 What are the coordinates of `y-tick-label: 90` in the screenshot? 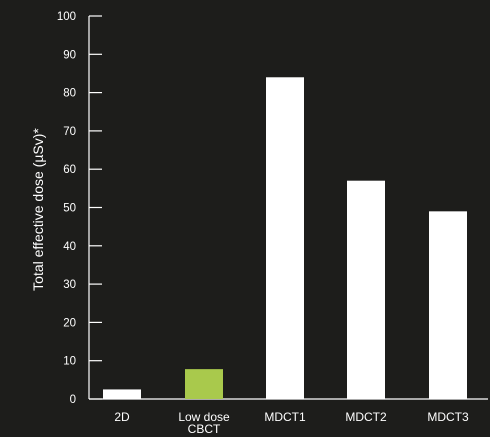 It's located at (69, 55).